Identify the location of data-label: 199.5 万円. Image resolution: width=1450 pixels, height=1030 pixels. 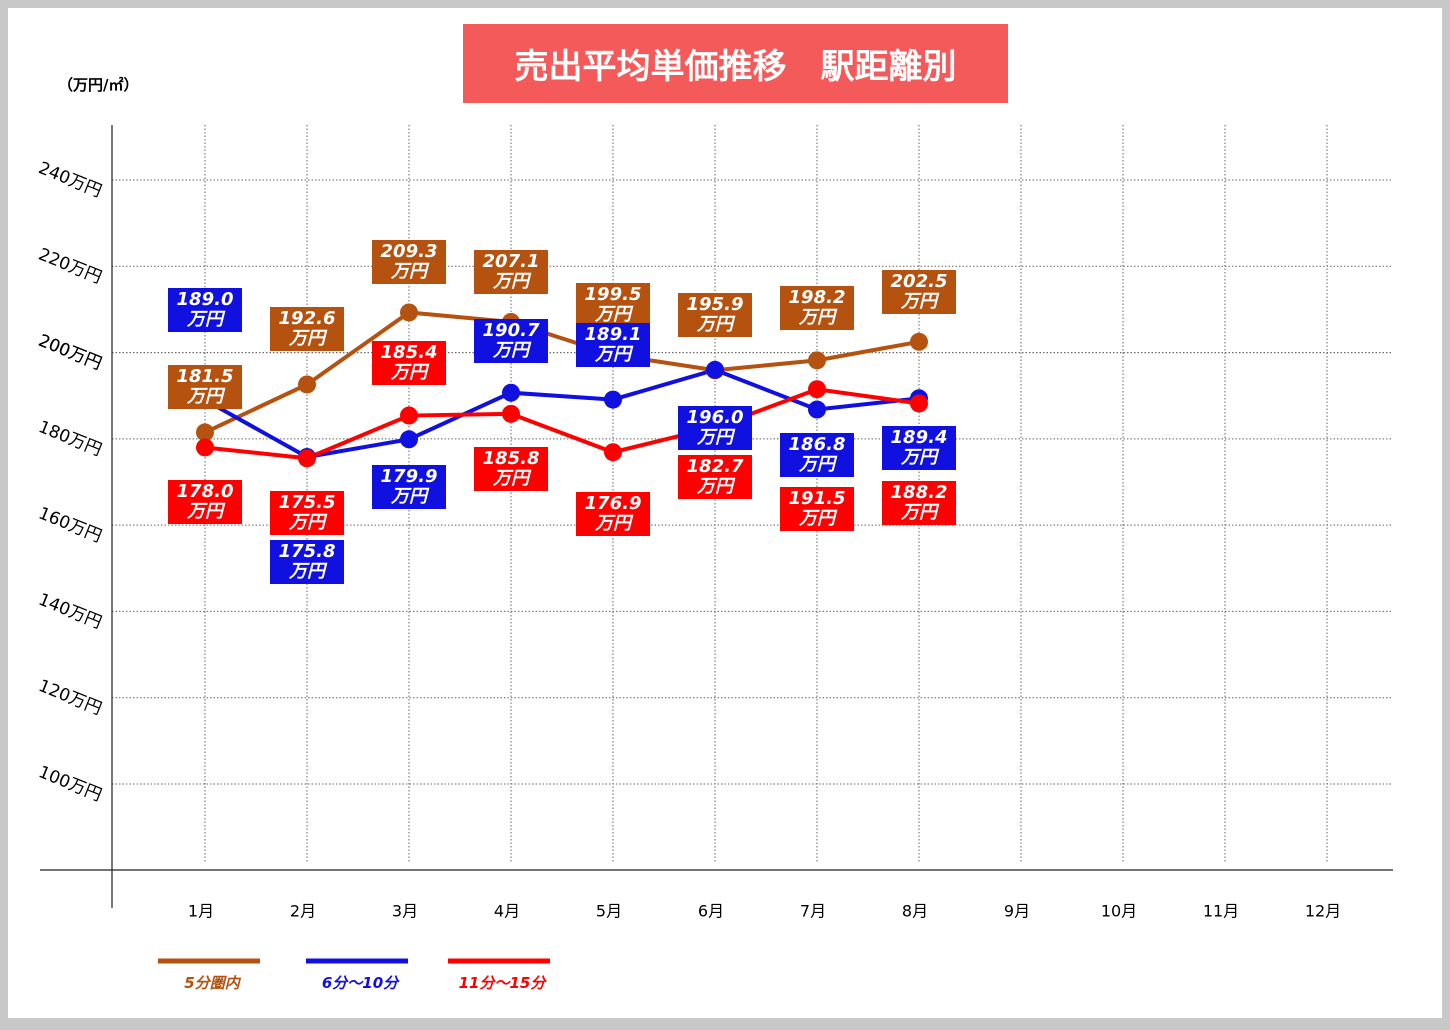
(613, 304).